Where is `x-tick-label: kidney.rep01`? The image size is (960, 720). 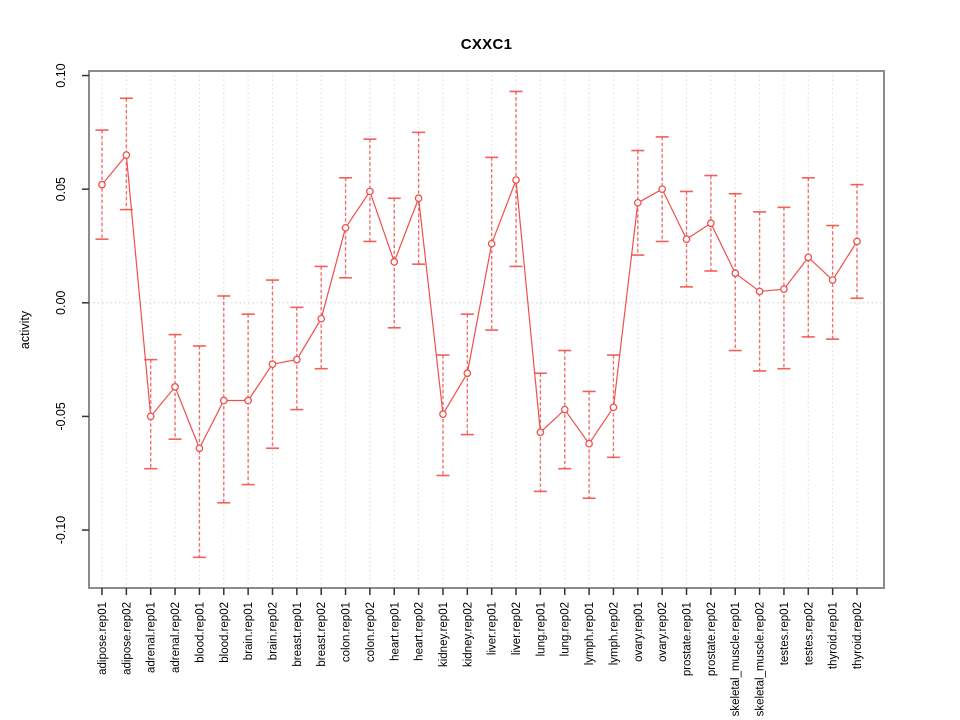
x-tick-label: kidney.rep01 is located at coordinates (444, 634).